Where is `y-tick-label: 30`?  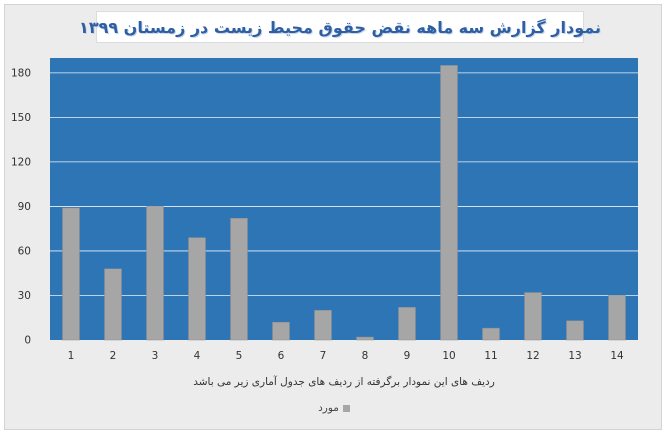 y-tick-label: 30 is located at coordinates (24, 296).